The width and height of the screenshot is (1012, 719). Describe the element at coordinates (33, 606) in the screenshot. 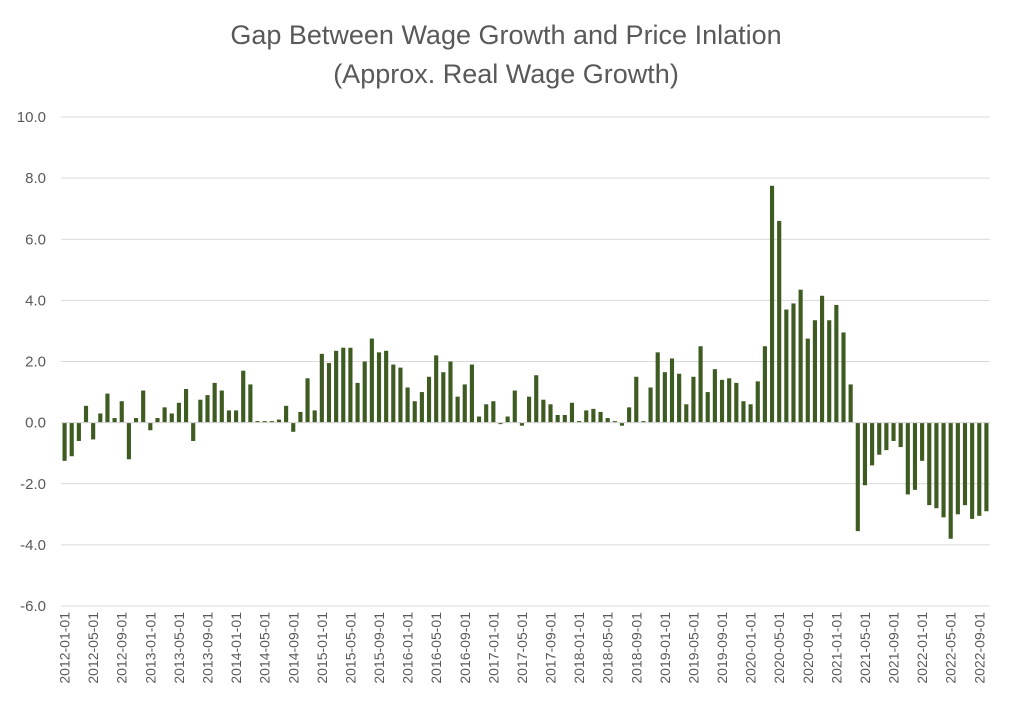

I see `y-tick-label: -6.0` at that location.